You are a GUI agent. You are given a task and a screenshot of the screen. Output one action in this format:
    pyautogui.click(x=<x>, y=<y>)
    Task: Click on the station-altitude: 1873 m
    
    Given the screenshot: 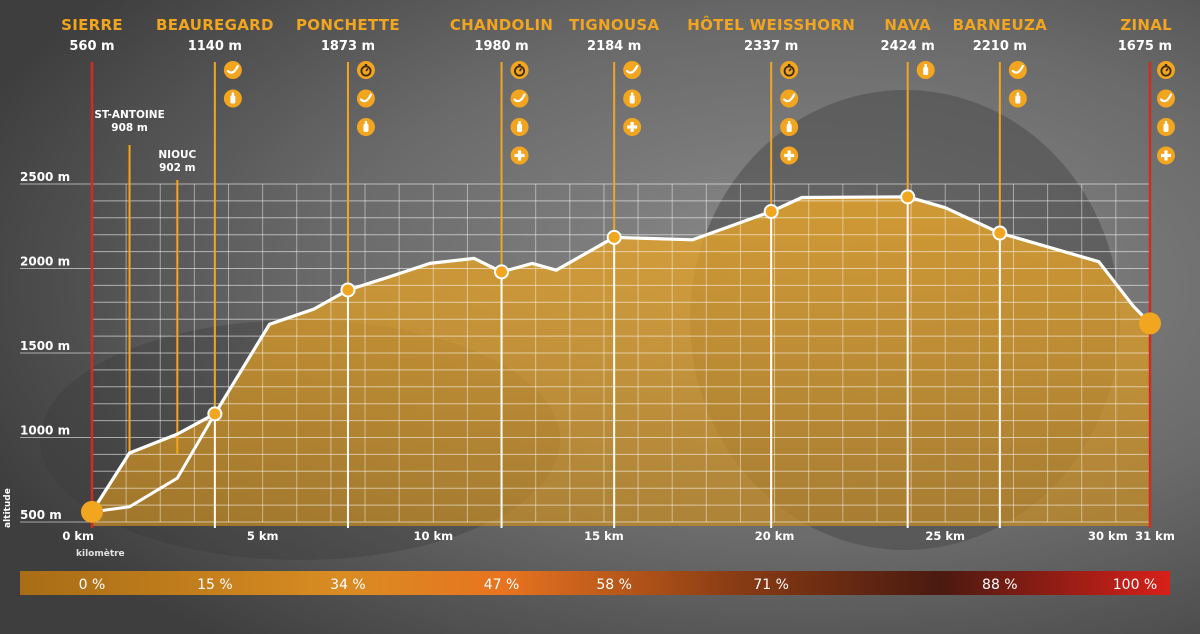 What is the action you would take?
    pyautogui.click(x=348, y=46)
    